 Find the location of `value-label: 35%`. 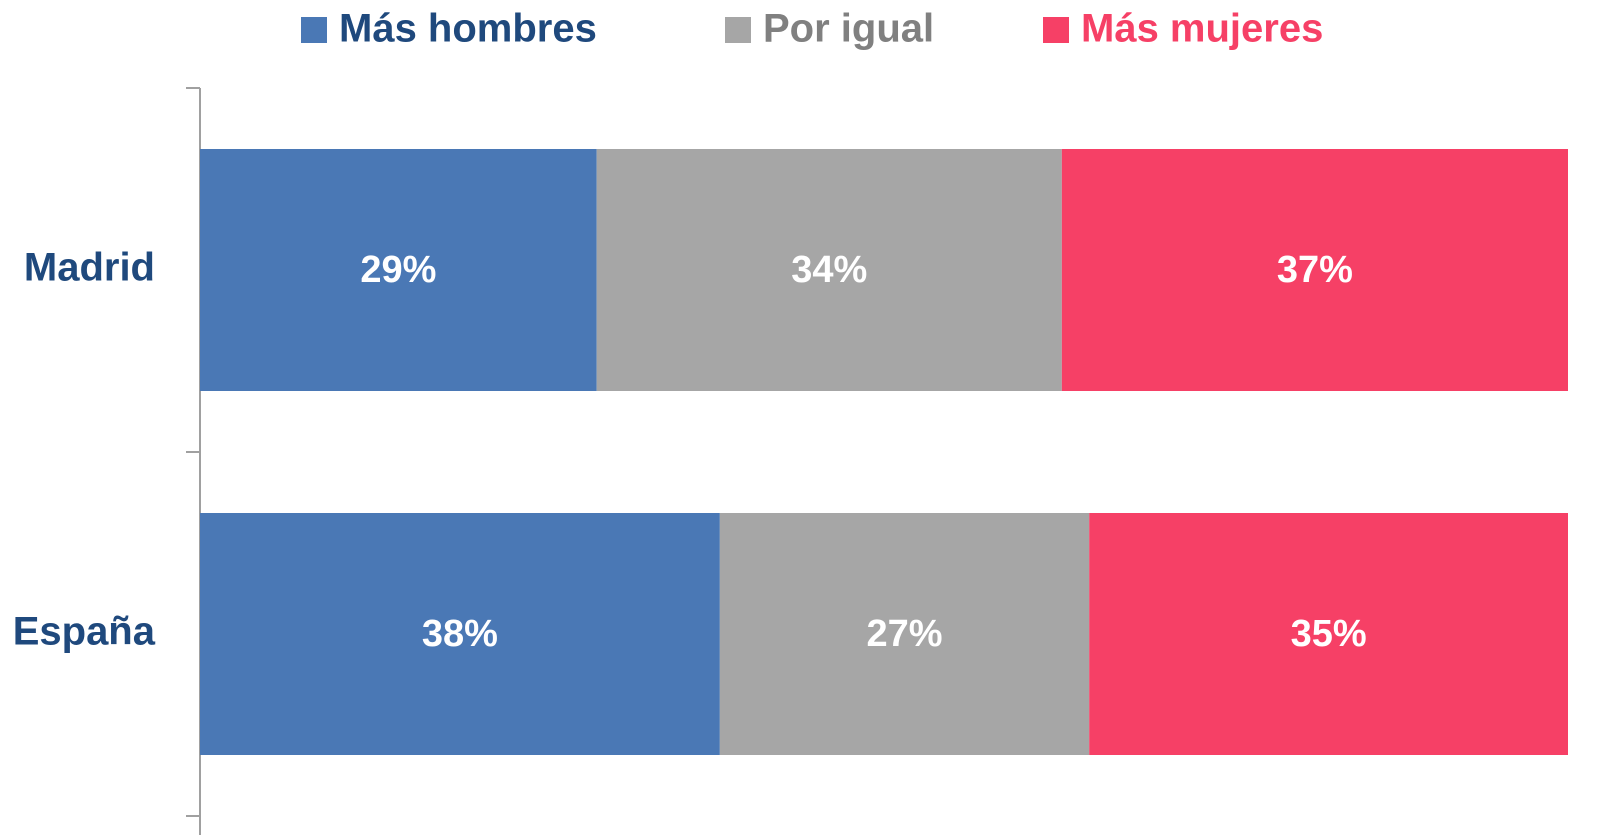

value-label: 35% is located at coordinates (1329, 634).